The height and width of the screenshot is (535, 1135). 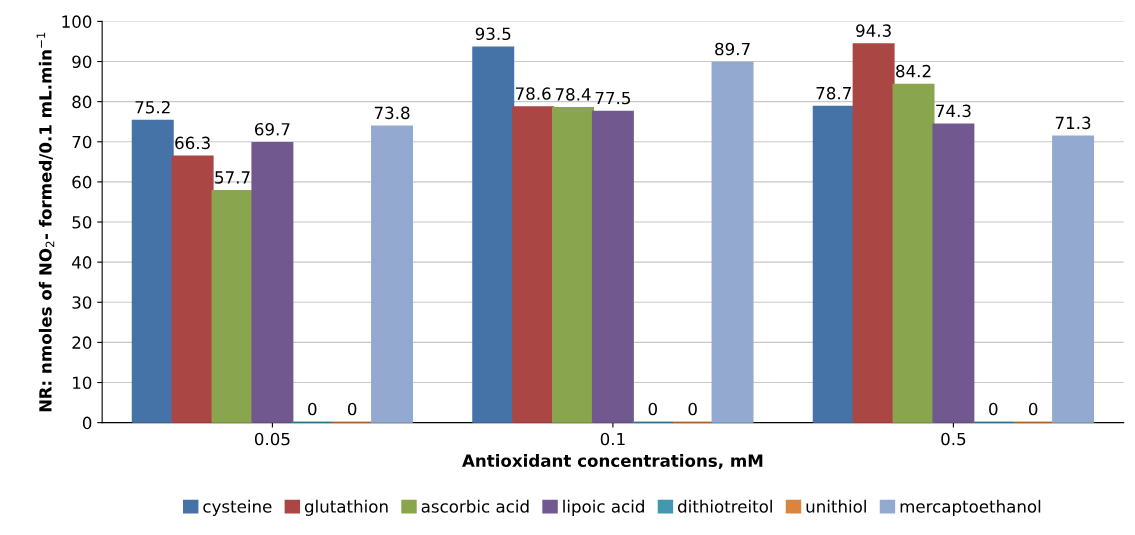 I want to click on y-tick-label: 70, so click(x=82, y=142).